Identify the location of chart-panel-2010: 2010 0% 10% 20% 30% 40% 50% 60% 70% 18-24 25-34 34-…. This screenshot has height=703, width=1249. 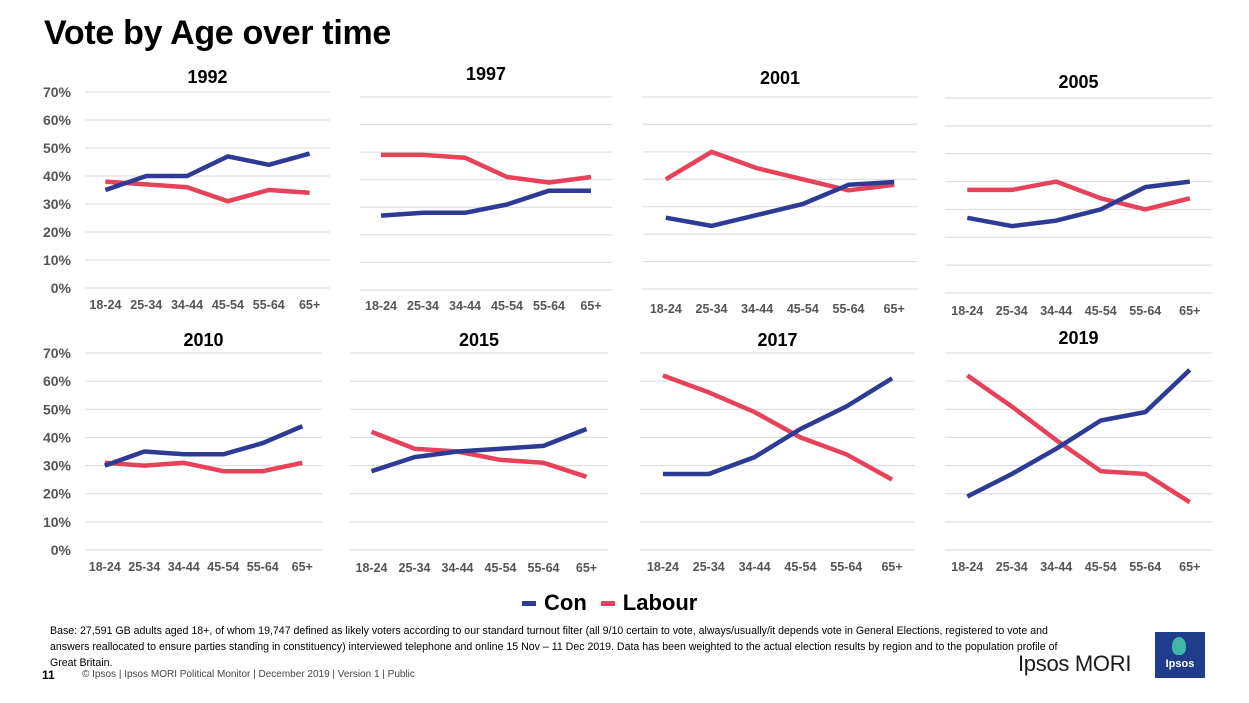
(182, 452).